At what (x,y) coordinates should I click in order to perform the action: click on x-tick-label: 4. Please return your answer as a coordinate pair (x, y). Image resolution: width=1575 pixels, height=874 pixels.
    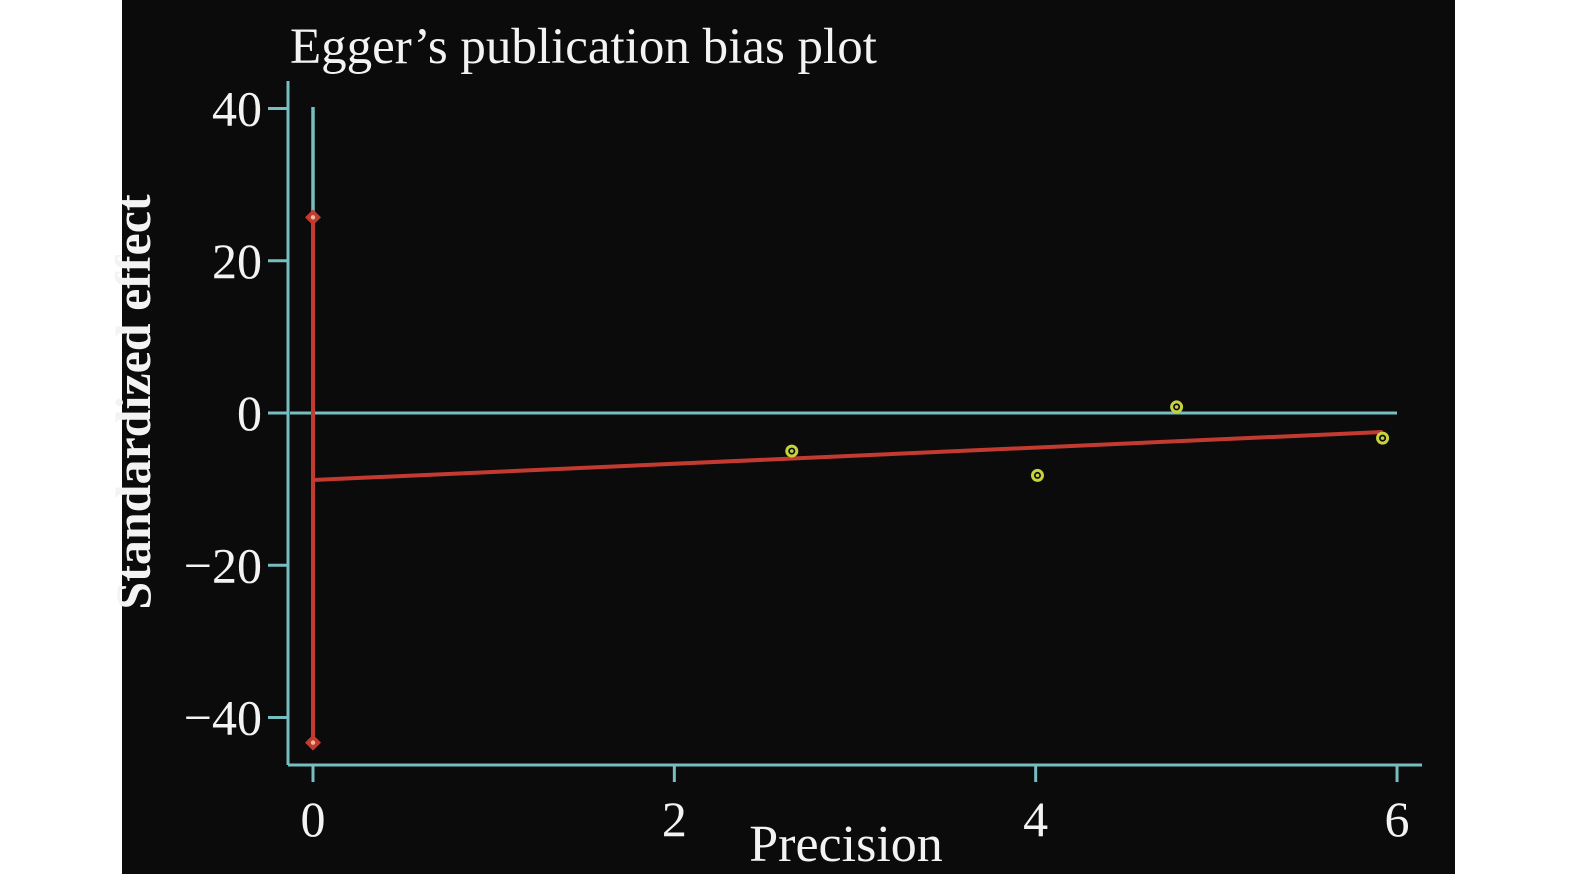
    Looking at the image, I should click on (1035, 819).